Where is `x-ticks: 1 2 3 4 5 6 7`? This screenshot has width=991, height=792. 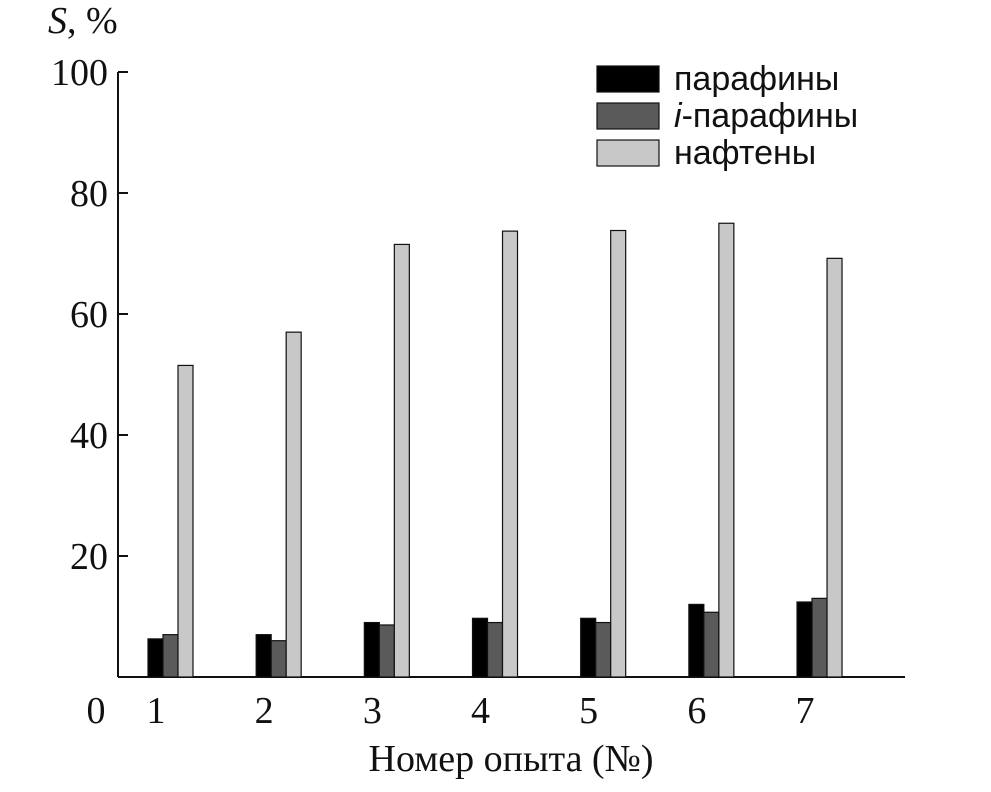 x-ticks: 1 2 3 4 5 6 7 is located at coordinates (481, 711).